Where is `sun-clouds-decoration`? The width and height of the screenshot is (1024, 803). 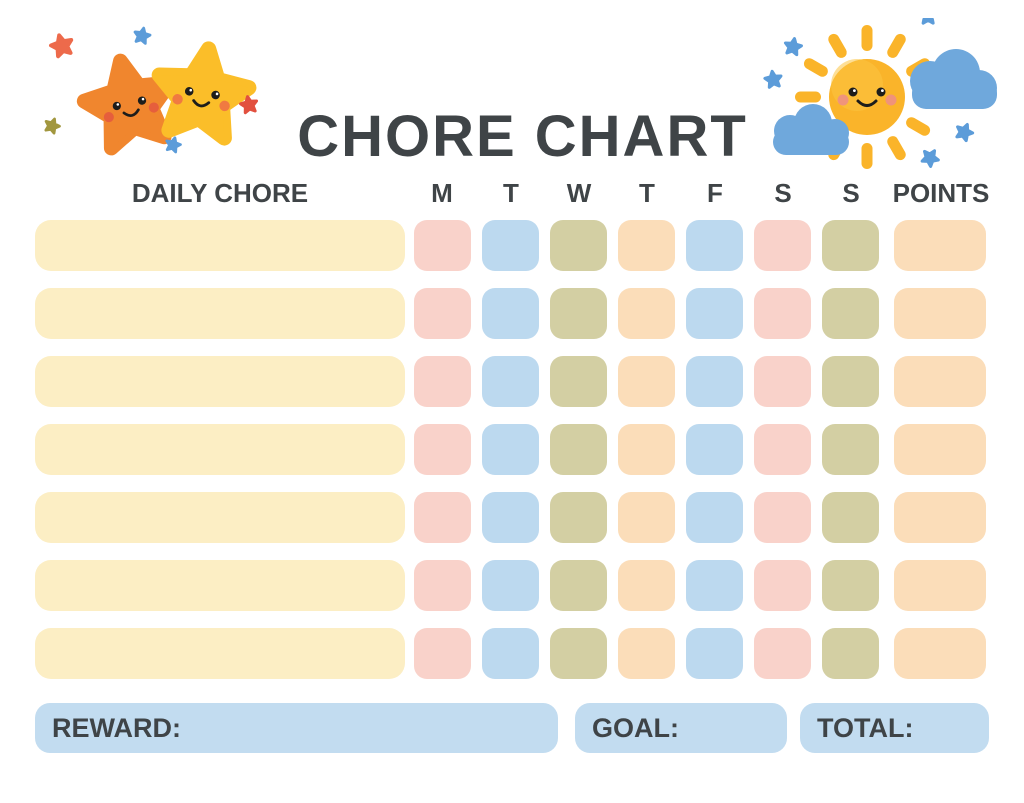
sun-clouds-decoration is located at coordinates (871, 94).